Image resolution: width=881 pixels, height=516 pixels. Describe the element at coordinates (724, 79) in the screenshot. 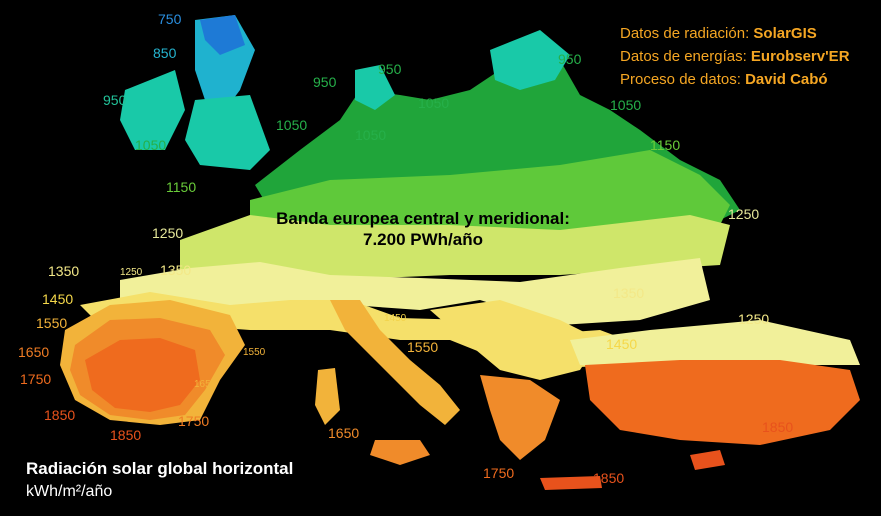

I see `credit-processing: Proceso de datos: David Cabó` at that location.